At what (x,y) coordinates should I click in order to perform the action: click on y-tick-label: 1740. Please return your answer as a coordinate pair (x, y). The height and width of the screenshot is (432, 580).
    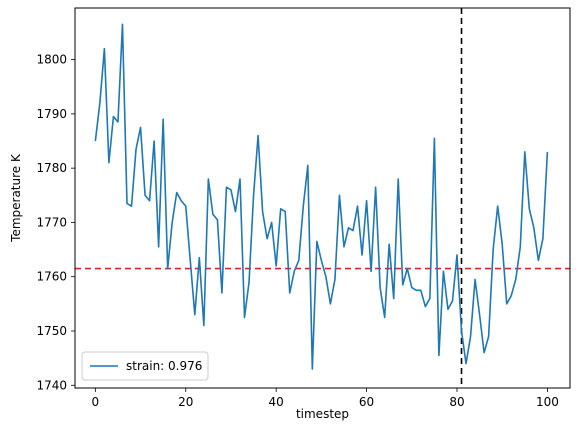
    Looking at the image, I should click on (51, 385).